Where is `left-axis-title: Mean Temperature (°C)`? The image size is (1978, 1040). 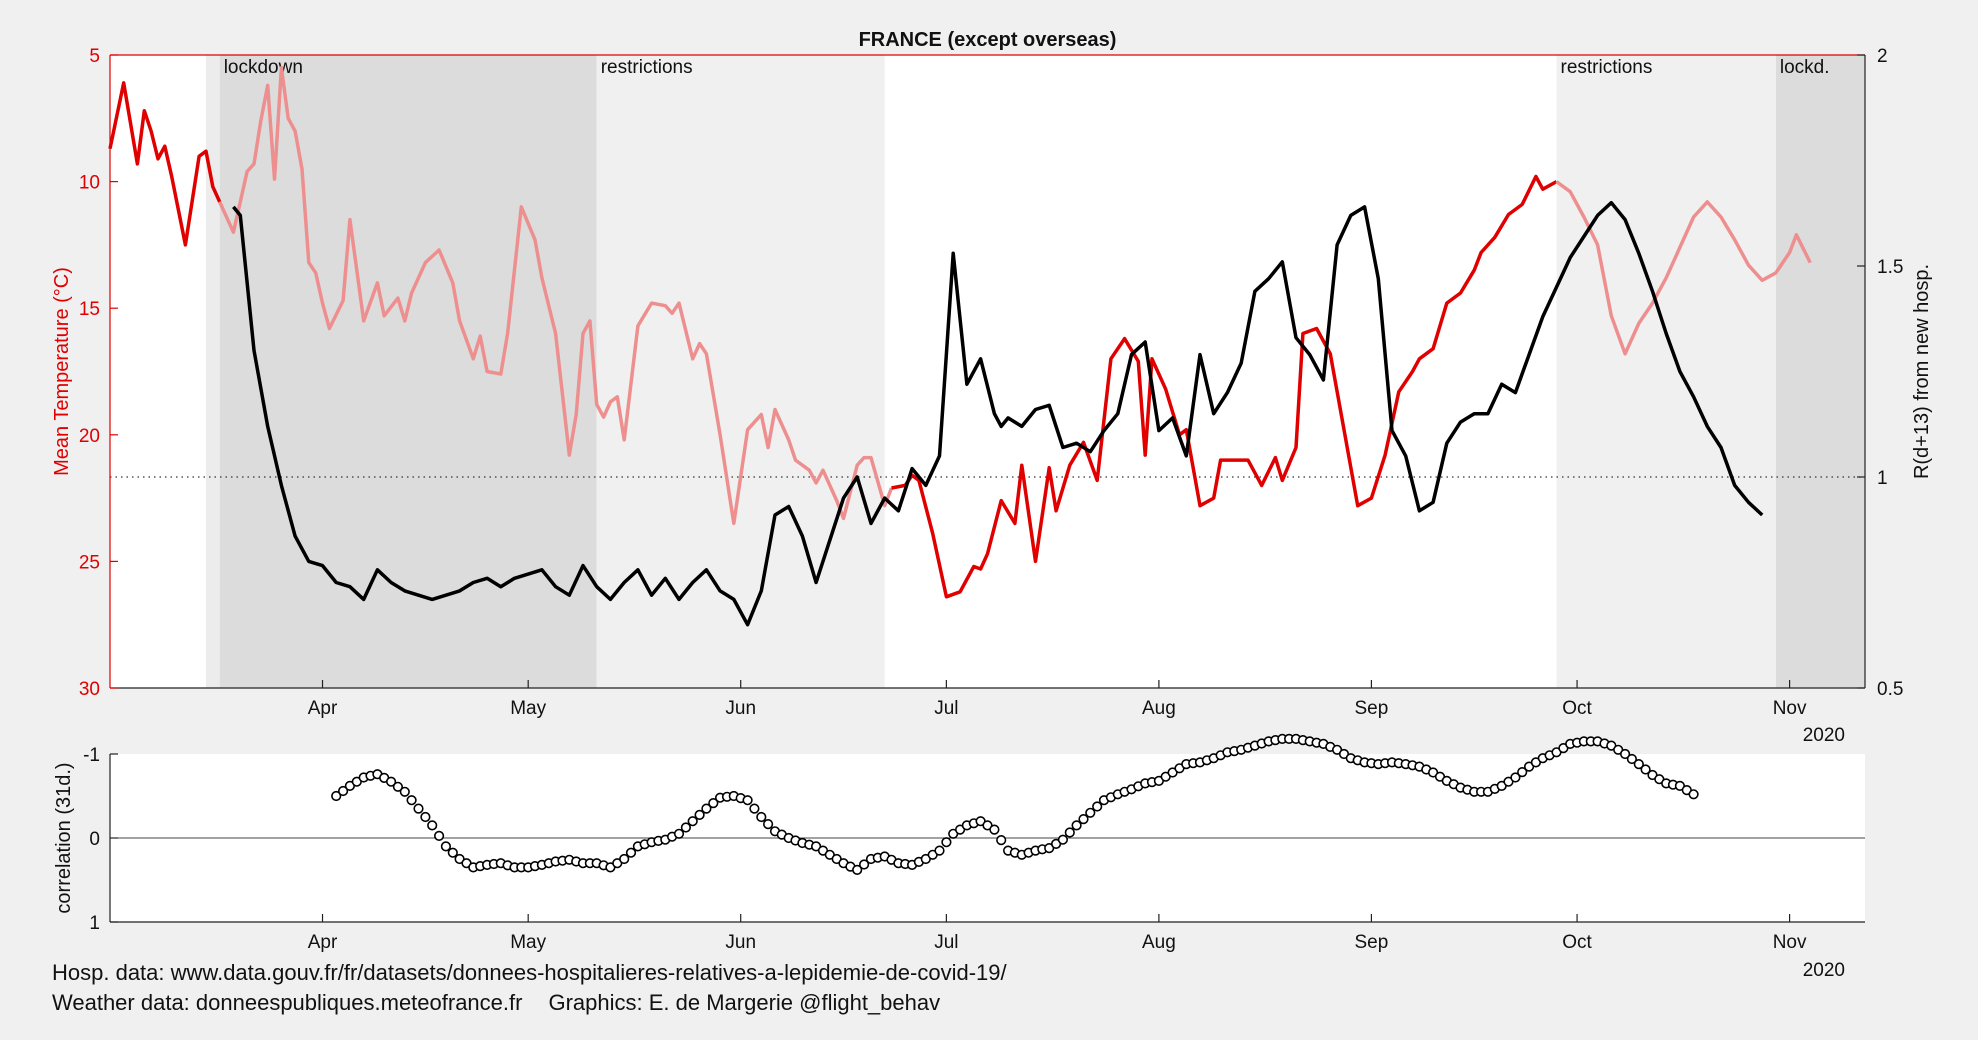 left-axis-title: Mean Temperature (°C) is located at coordinates (62, 371).